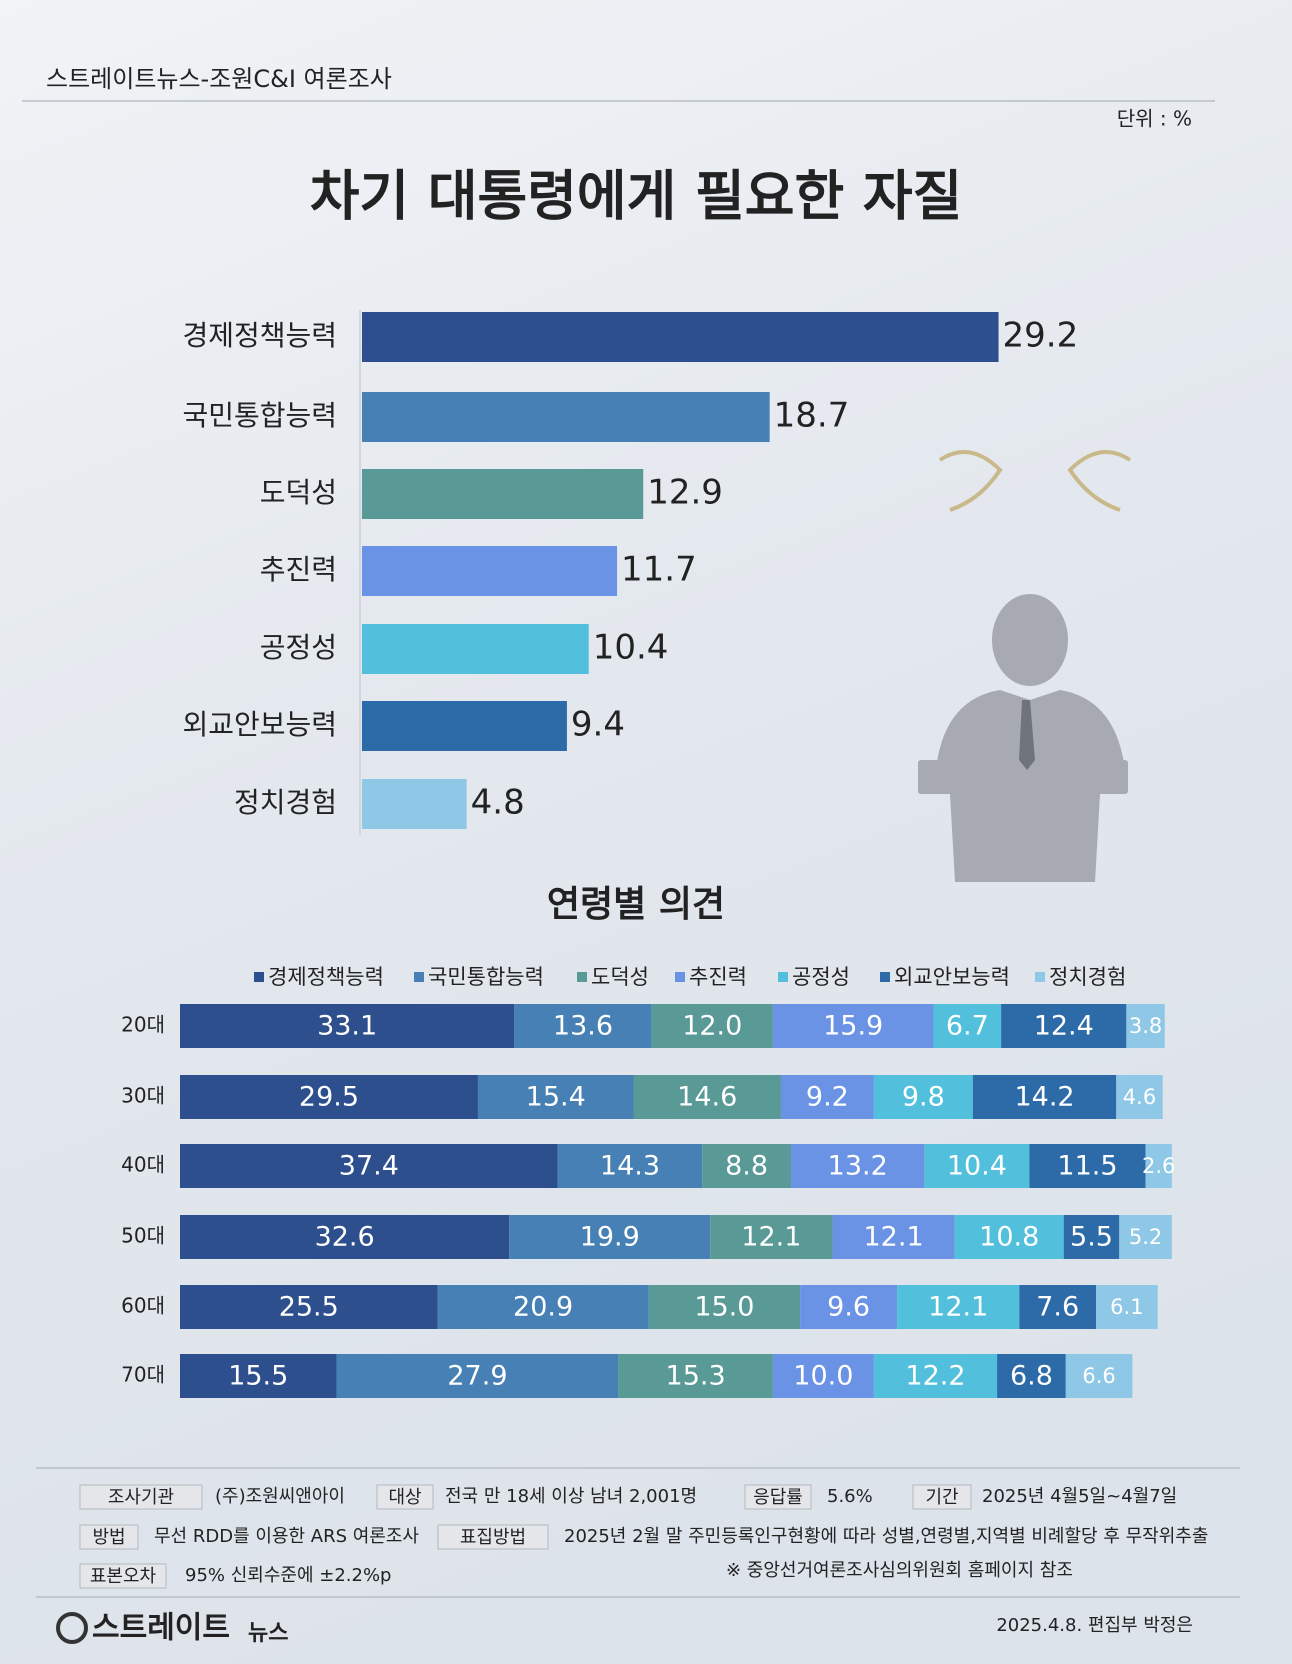 This screenshot has width=1292, height=1664. What do you see at coordinates (285, 802) in the screenshot?
I see `category-label: 정치경험` at bounding box center [285, 802].